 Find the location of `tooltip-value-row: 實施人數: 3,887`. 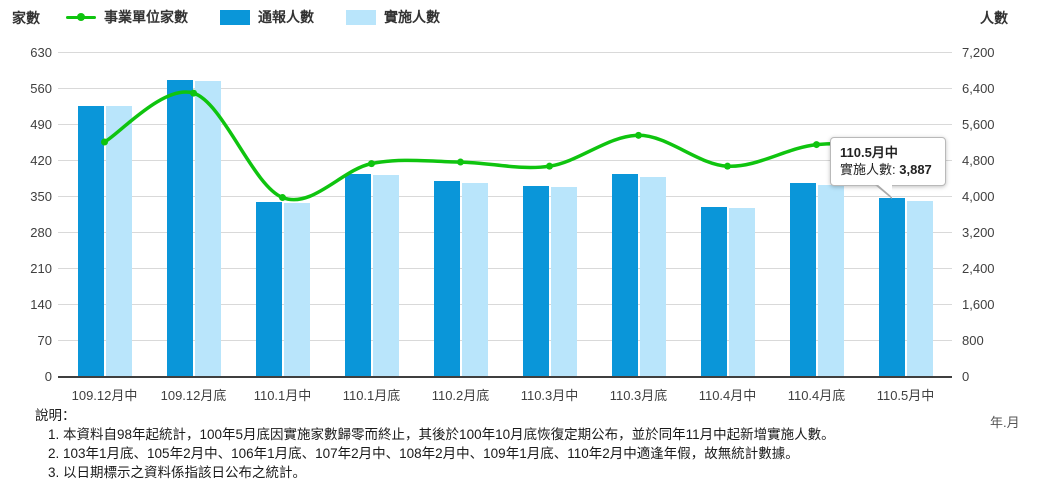

tooltip-value-row: 實施人數: 3,887 is located at coordinates (886, 169).